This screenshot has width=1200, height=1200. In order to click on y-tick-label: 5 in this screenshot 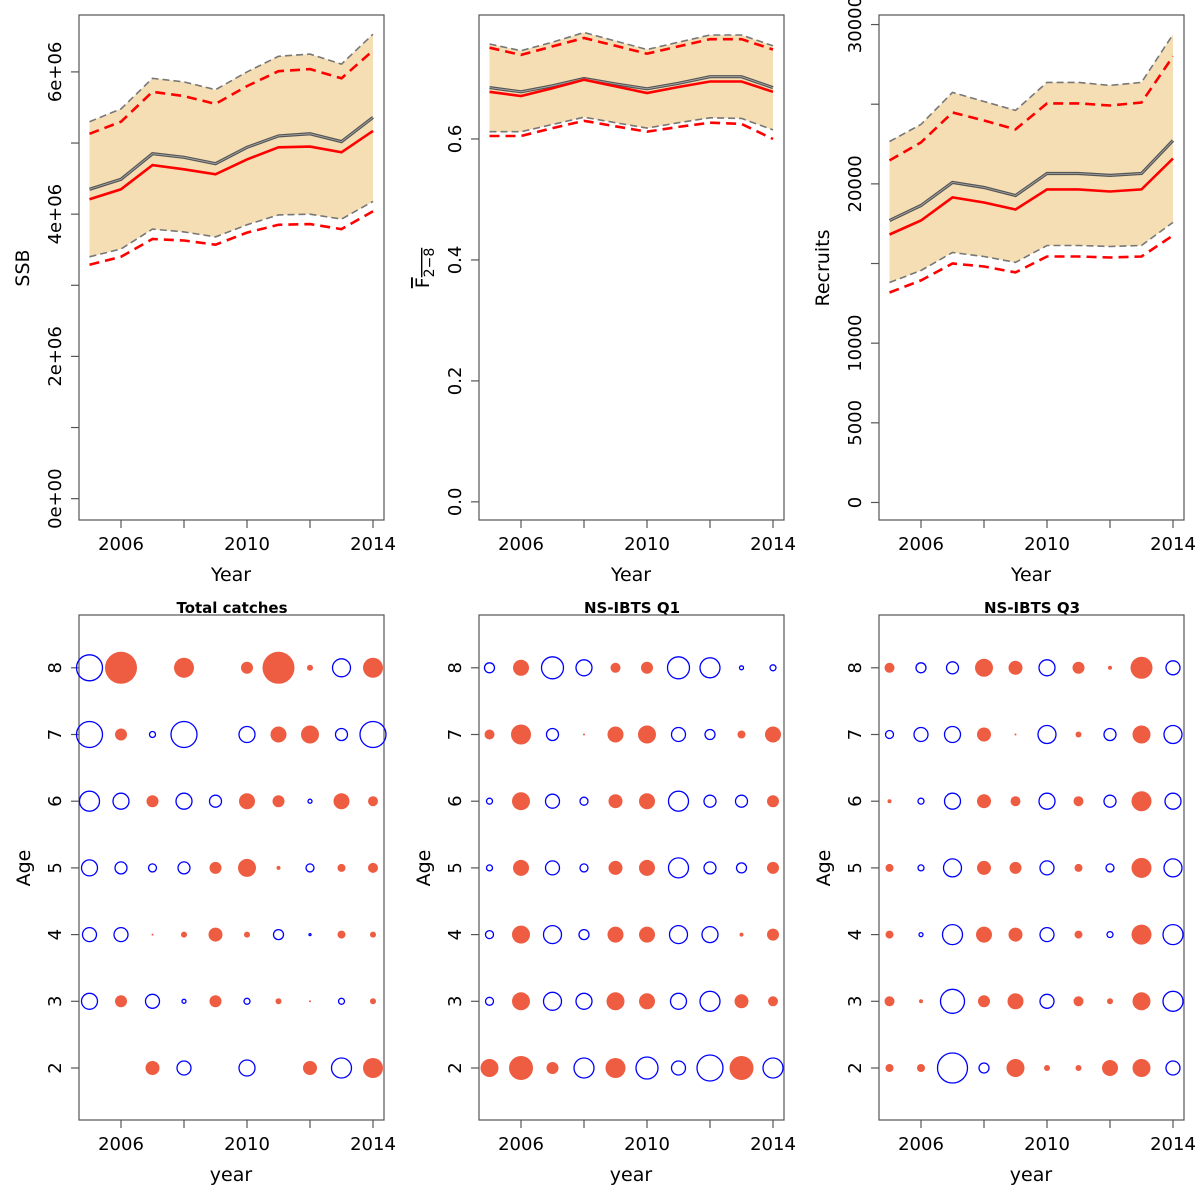, I will do `click(455, 867)`.